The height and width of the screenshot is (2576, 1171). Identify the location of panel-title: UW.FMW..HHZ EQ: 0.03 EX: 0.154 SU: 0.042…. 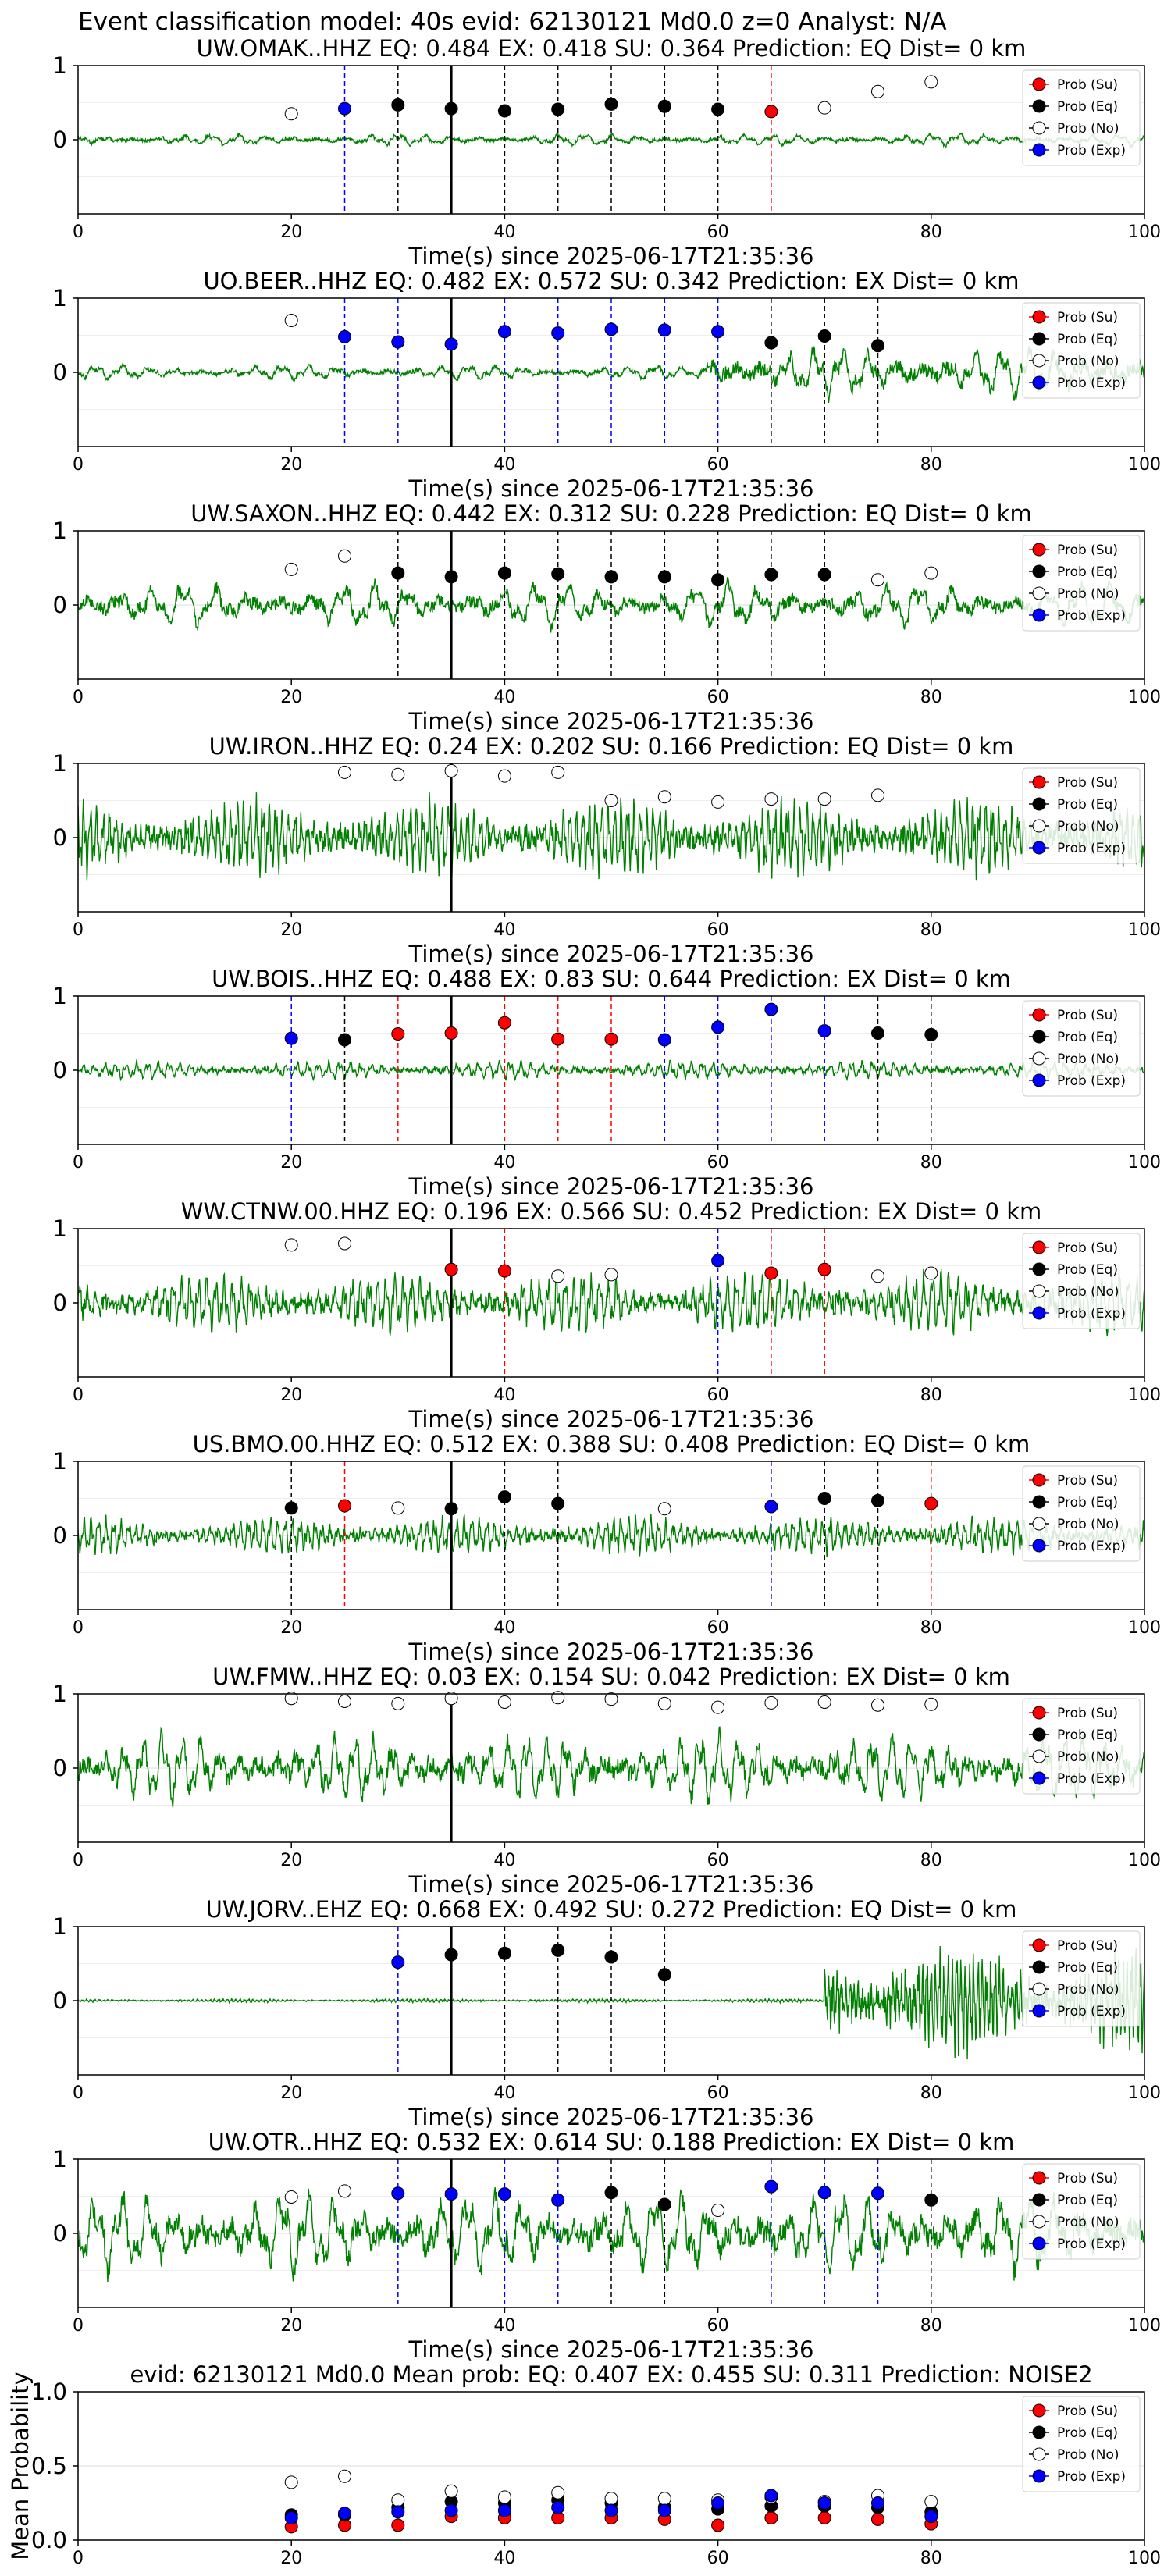
(611, 1677).